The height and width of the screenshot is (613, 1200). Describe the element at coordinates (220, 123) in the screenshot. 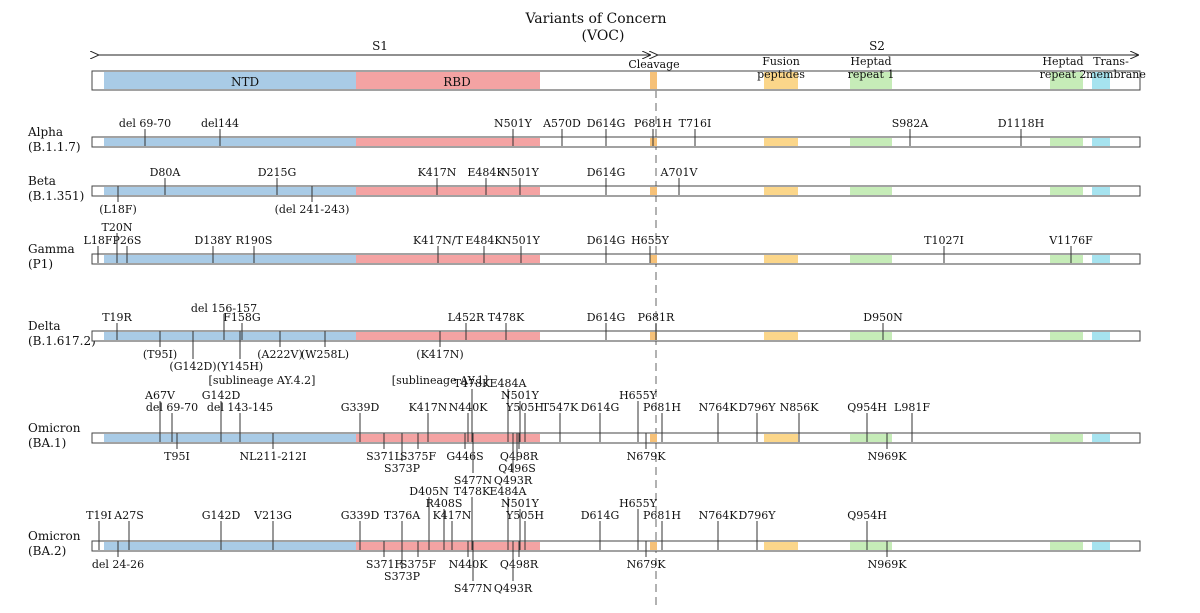

I see `mutation-label: del144` at that location.